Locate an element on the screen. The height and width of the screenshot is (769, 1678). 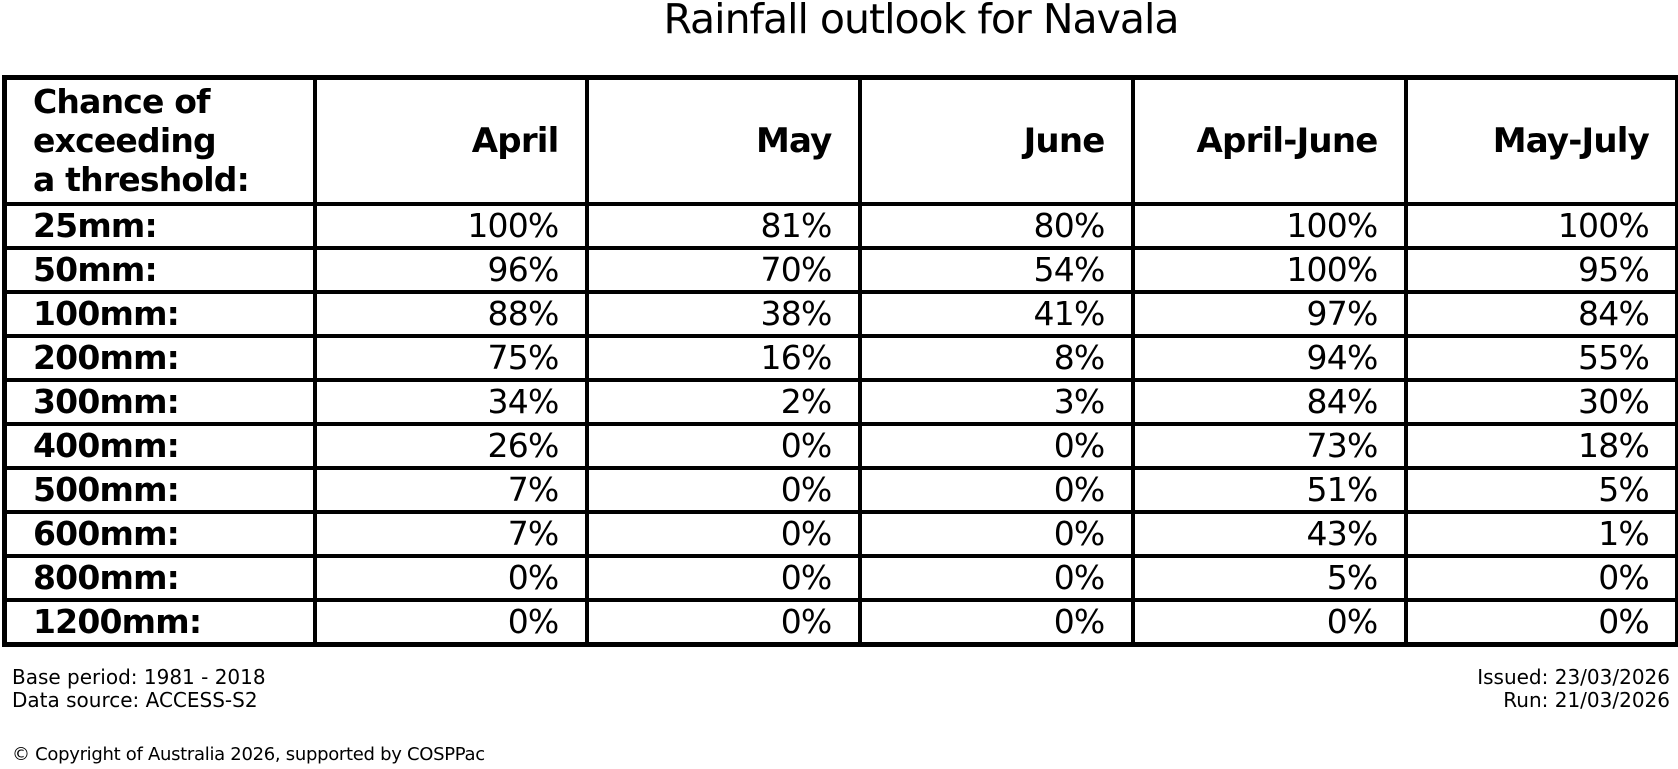
value-cell-100mm-april: 88% is located at coordinates (450, 313).